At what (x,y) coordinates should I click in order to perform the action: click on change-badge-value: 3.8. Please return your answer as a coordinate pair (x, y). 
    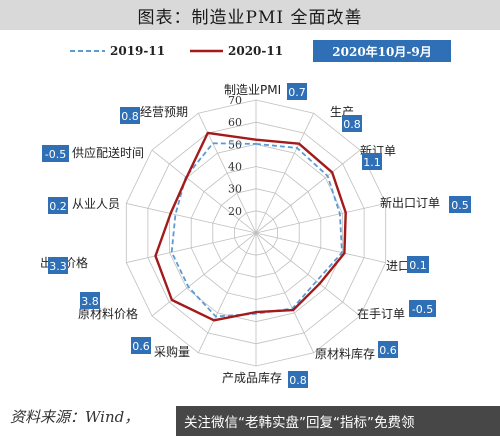
    Looking at the image, I should click on (90, 301).